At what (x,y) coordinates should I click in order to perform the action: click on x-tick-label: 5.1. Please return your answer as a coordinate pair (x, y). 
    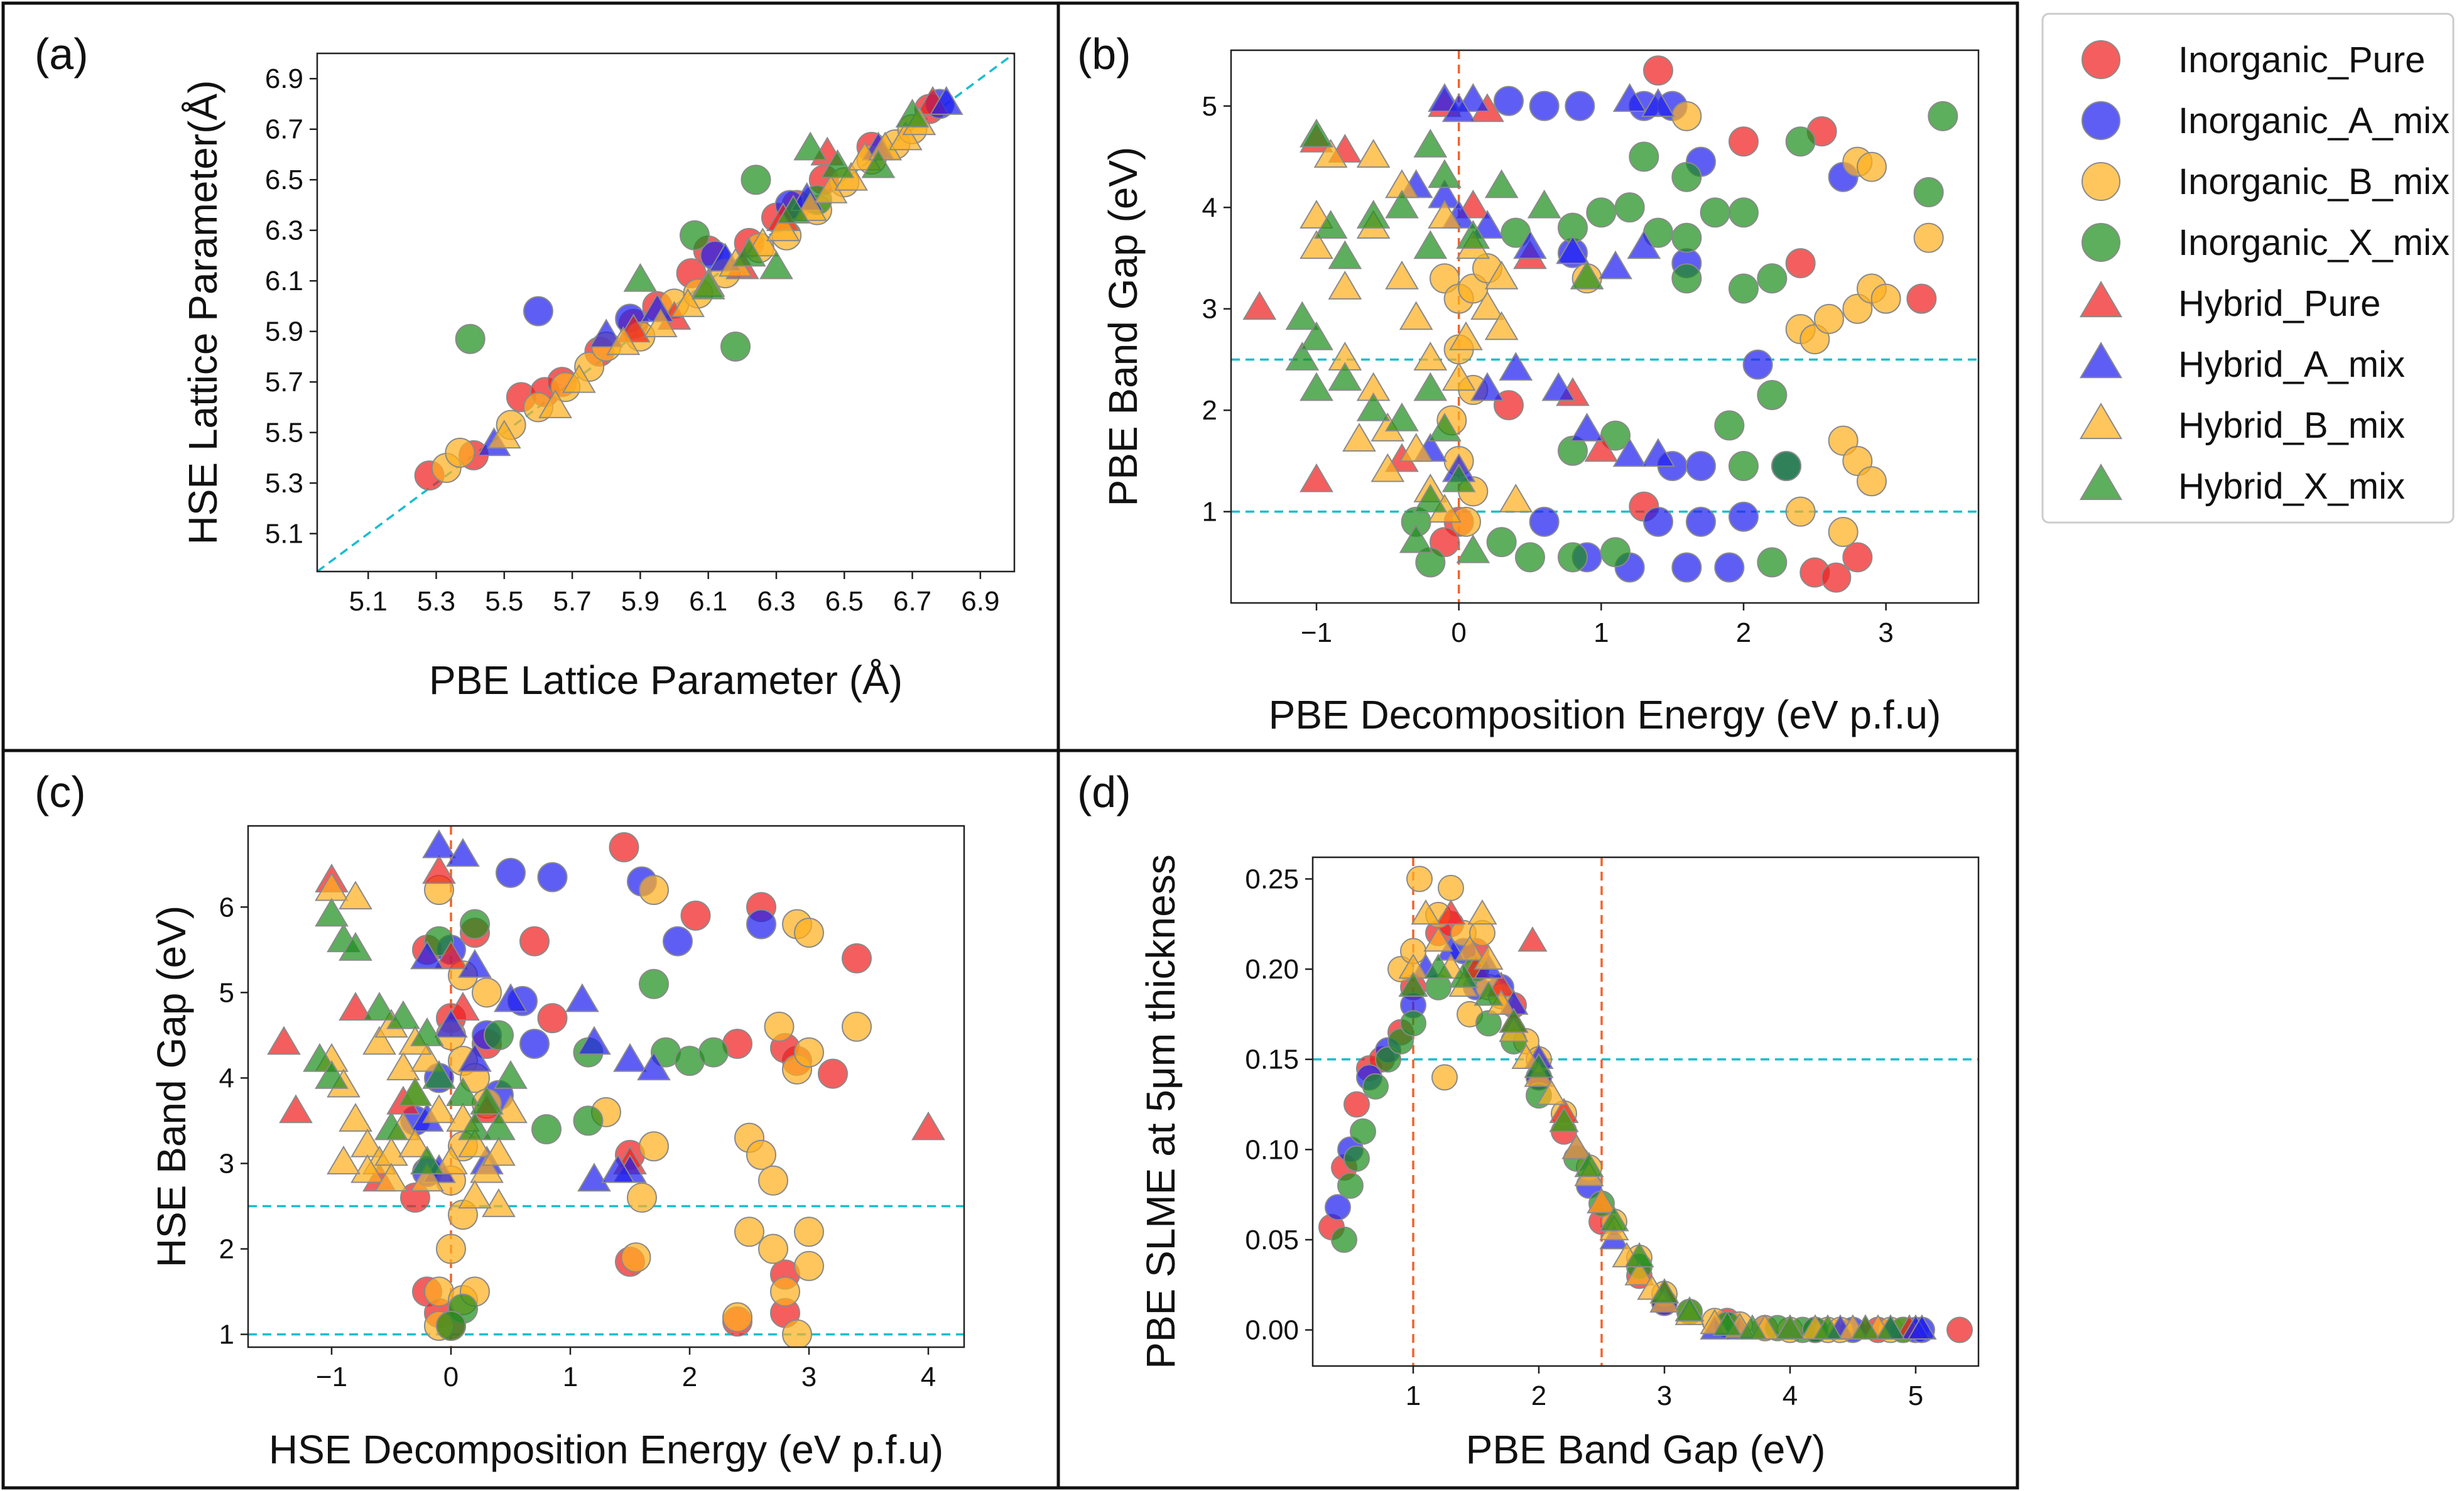
    Looking at the image, I should click on (368, 601).